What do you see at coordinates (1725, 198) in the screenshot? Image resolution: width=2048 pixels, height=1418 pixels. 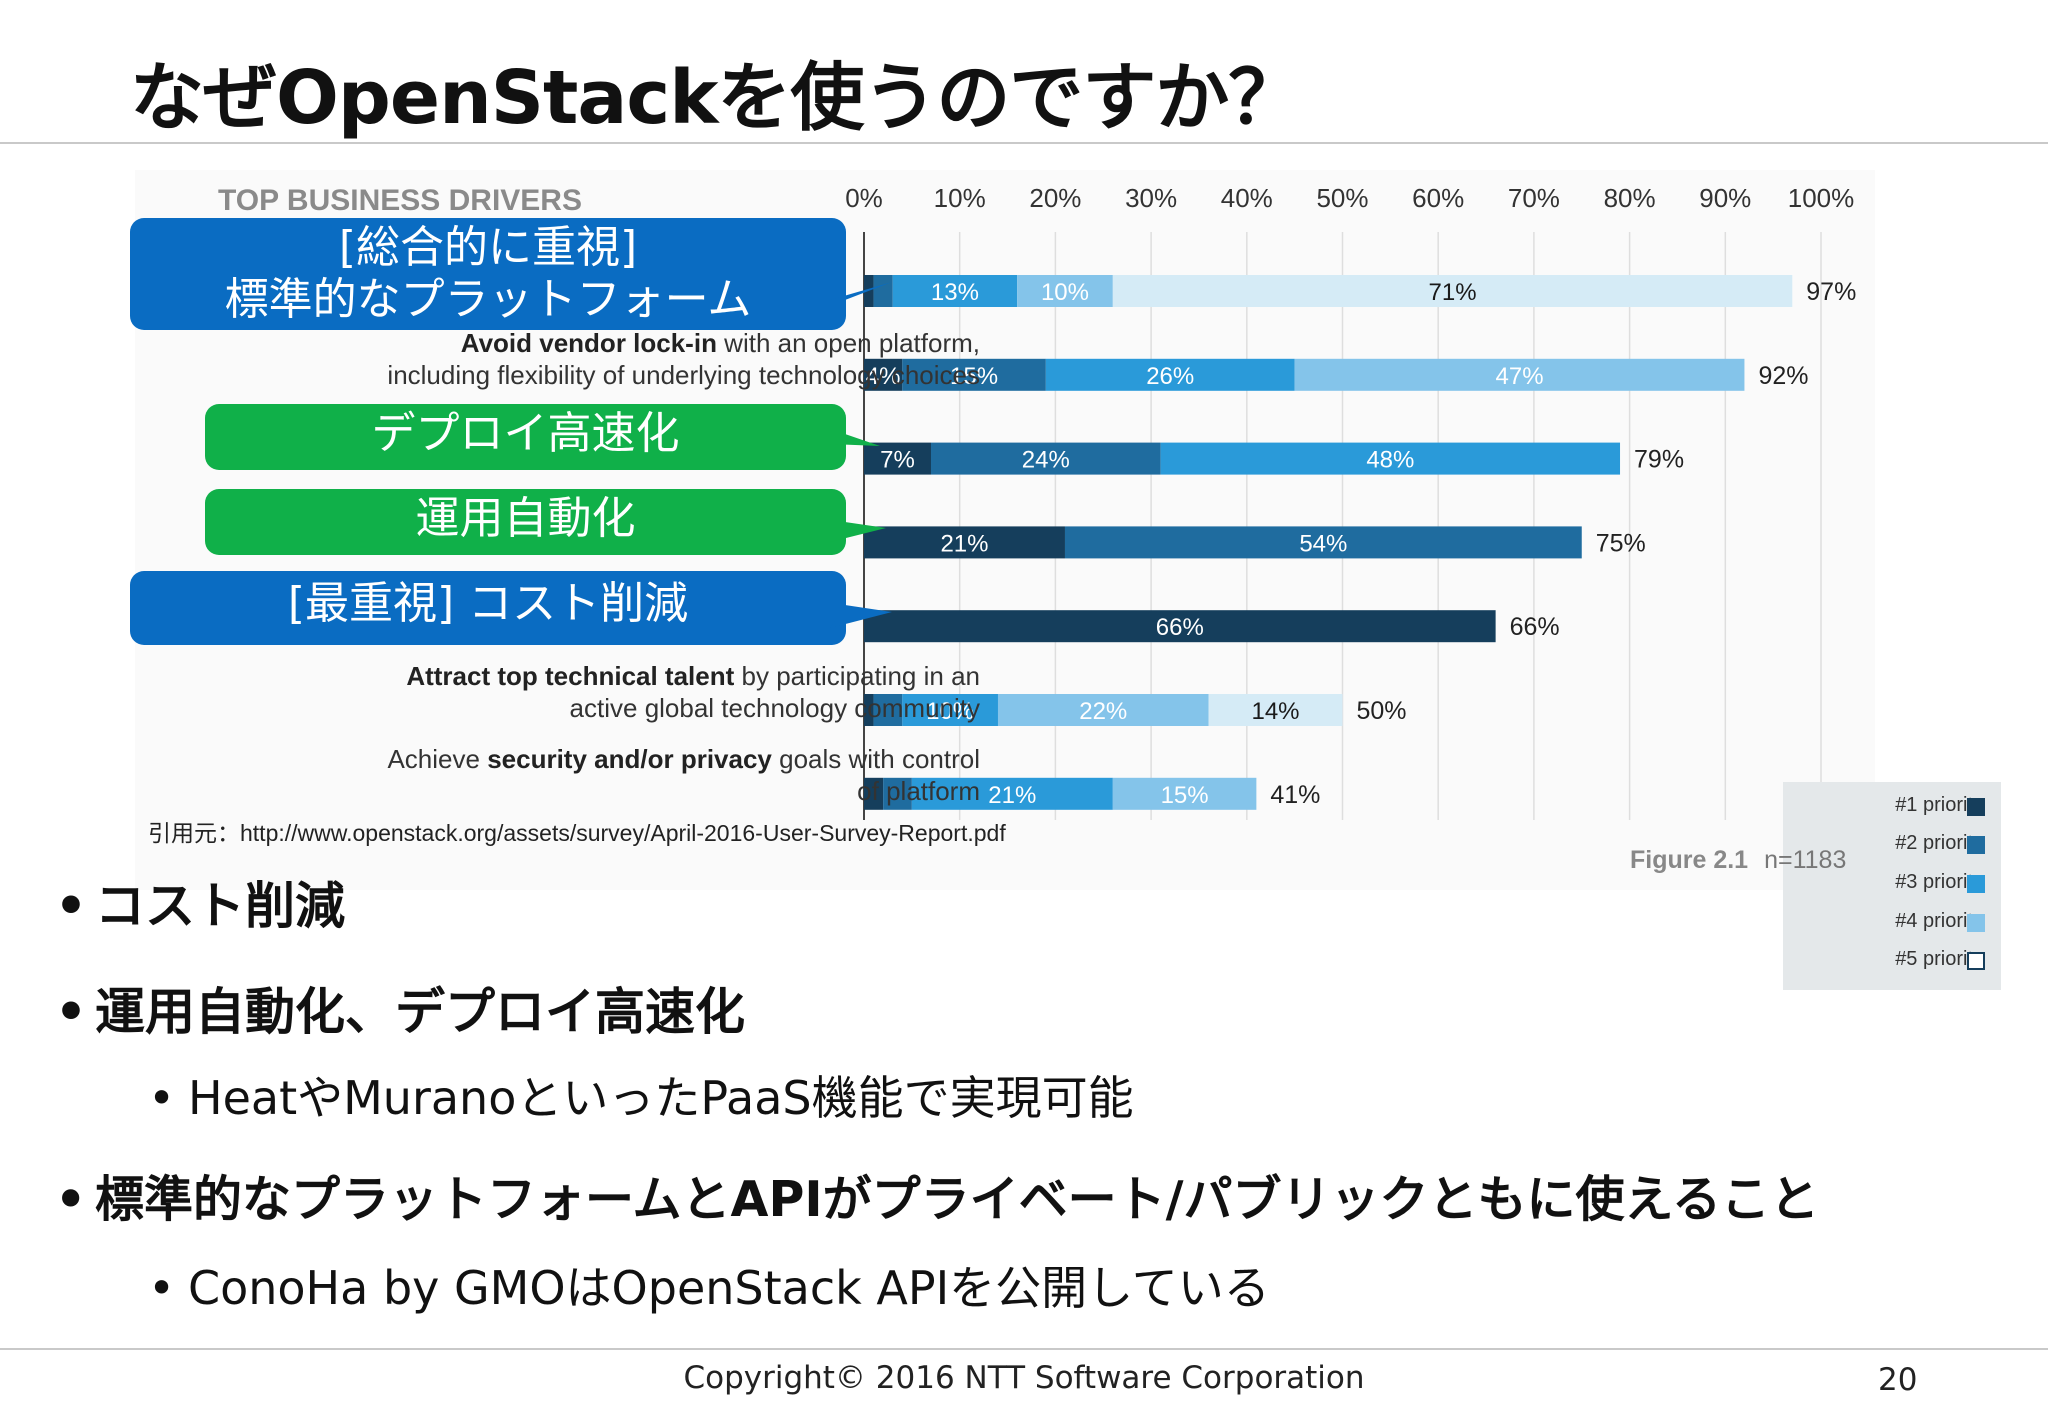 I see `x-tick-label: 90%` at bounding box center [1725, 198].